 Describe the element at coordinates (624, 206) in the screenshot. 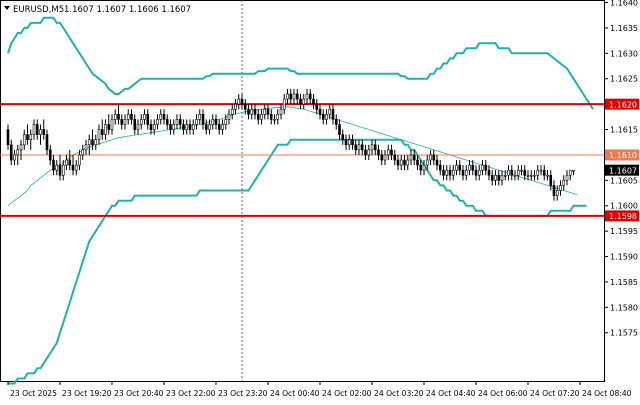

I see `price-tick-label: 1.1600` at that location.